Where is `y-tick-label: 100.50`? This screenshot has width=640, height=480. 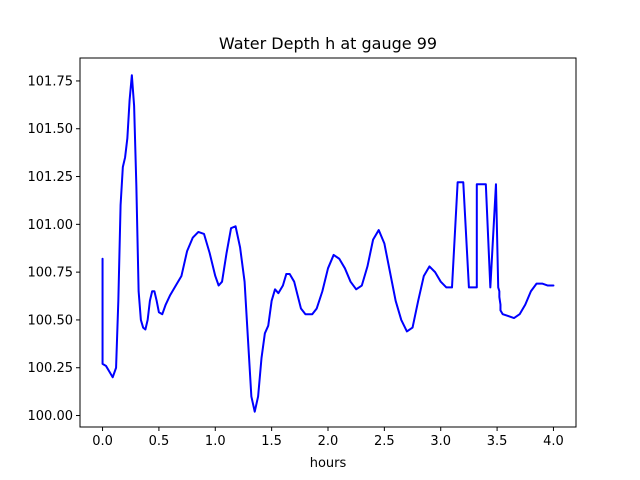 y-tick-label: 100.50 is located at coordinates (51, 320).